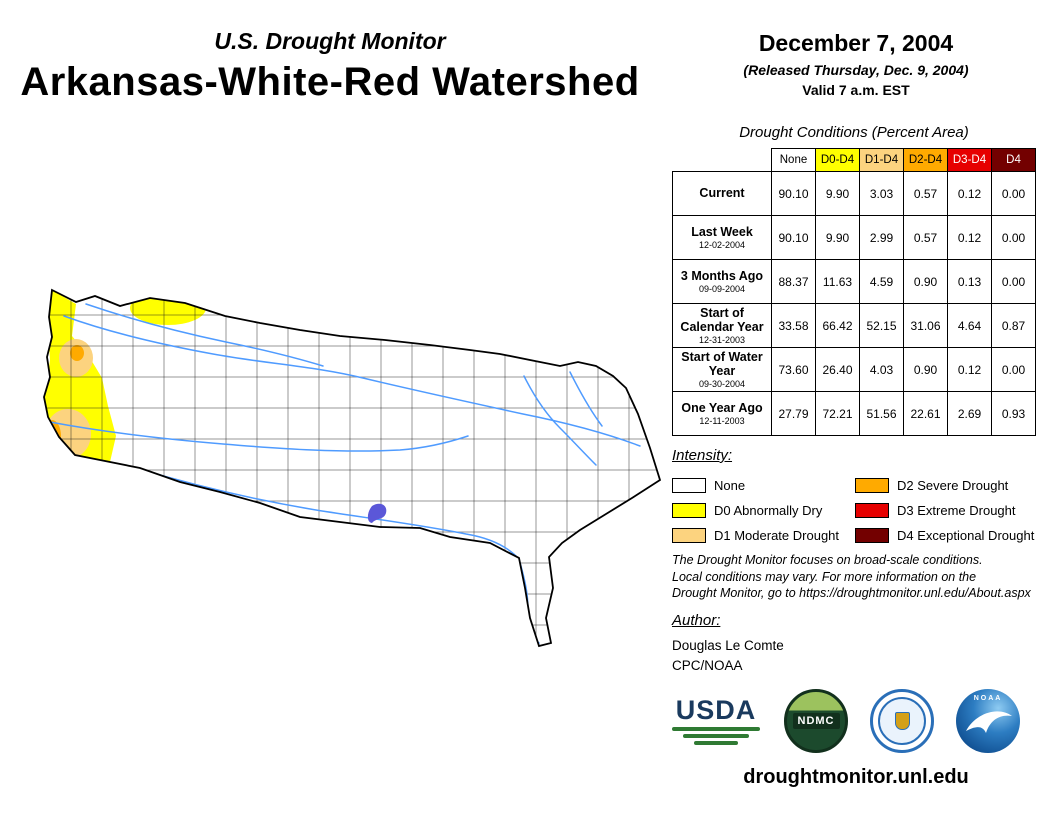 Image resolution: width=1056 pixels, height=816 pixels. I want to click on legend-label: D4 Exceptional Drought, so click(966, 535).